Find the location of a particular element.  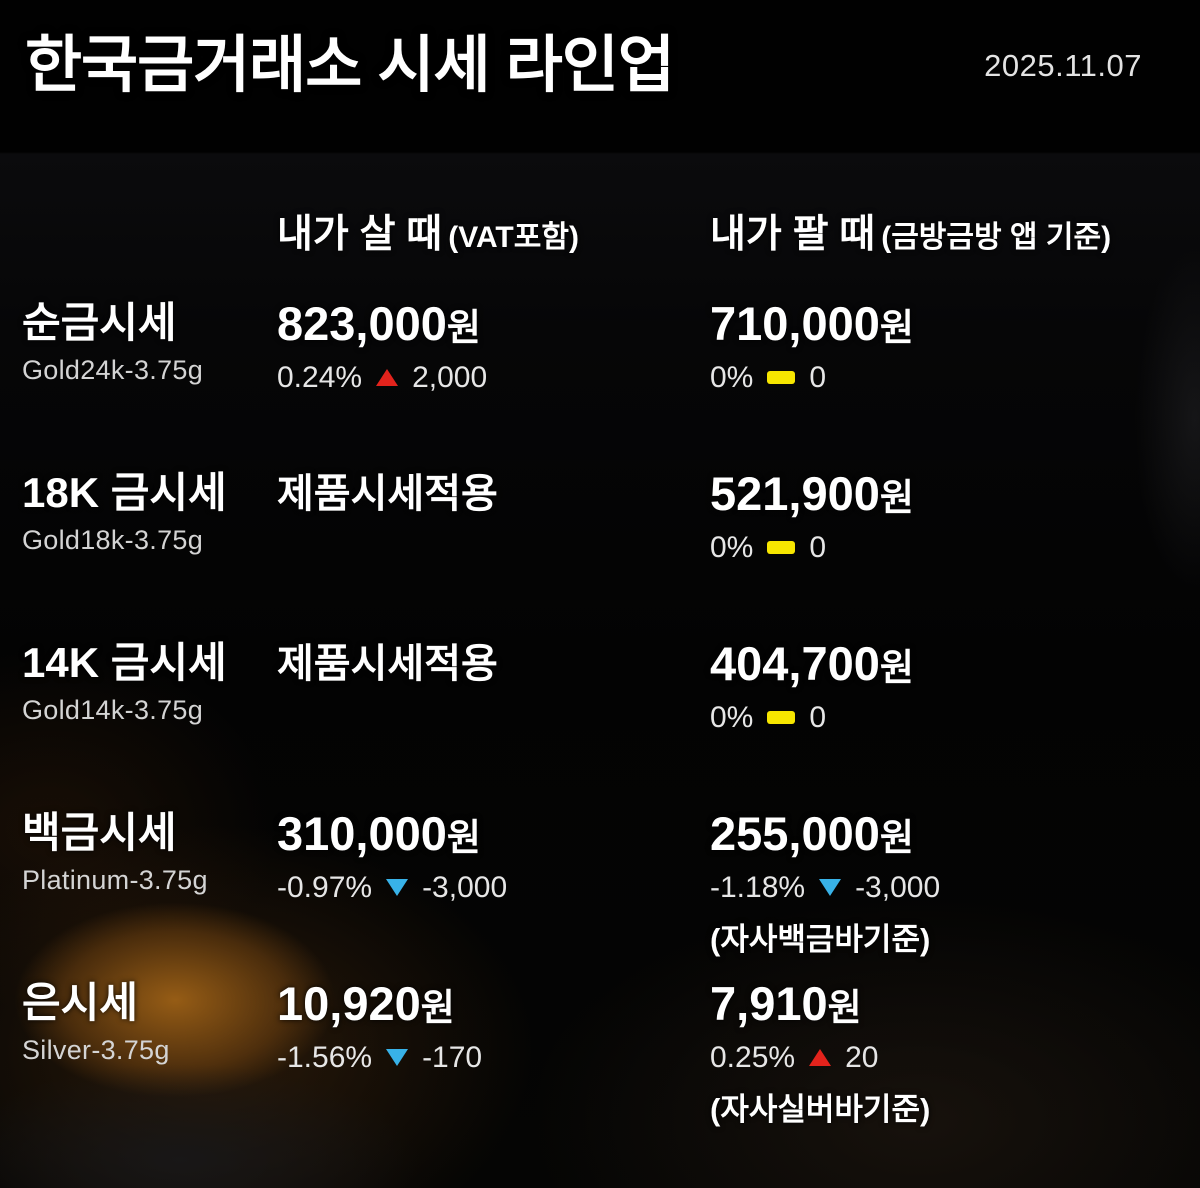

metal-name: 18K 금시세 is located at coordinates (124, 492).